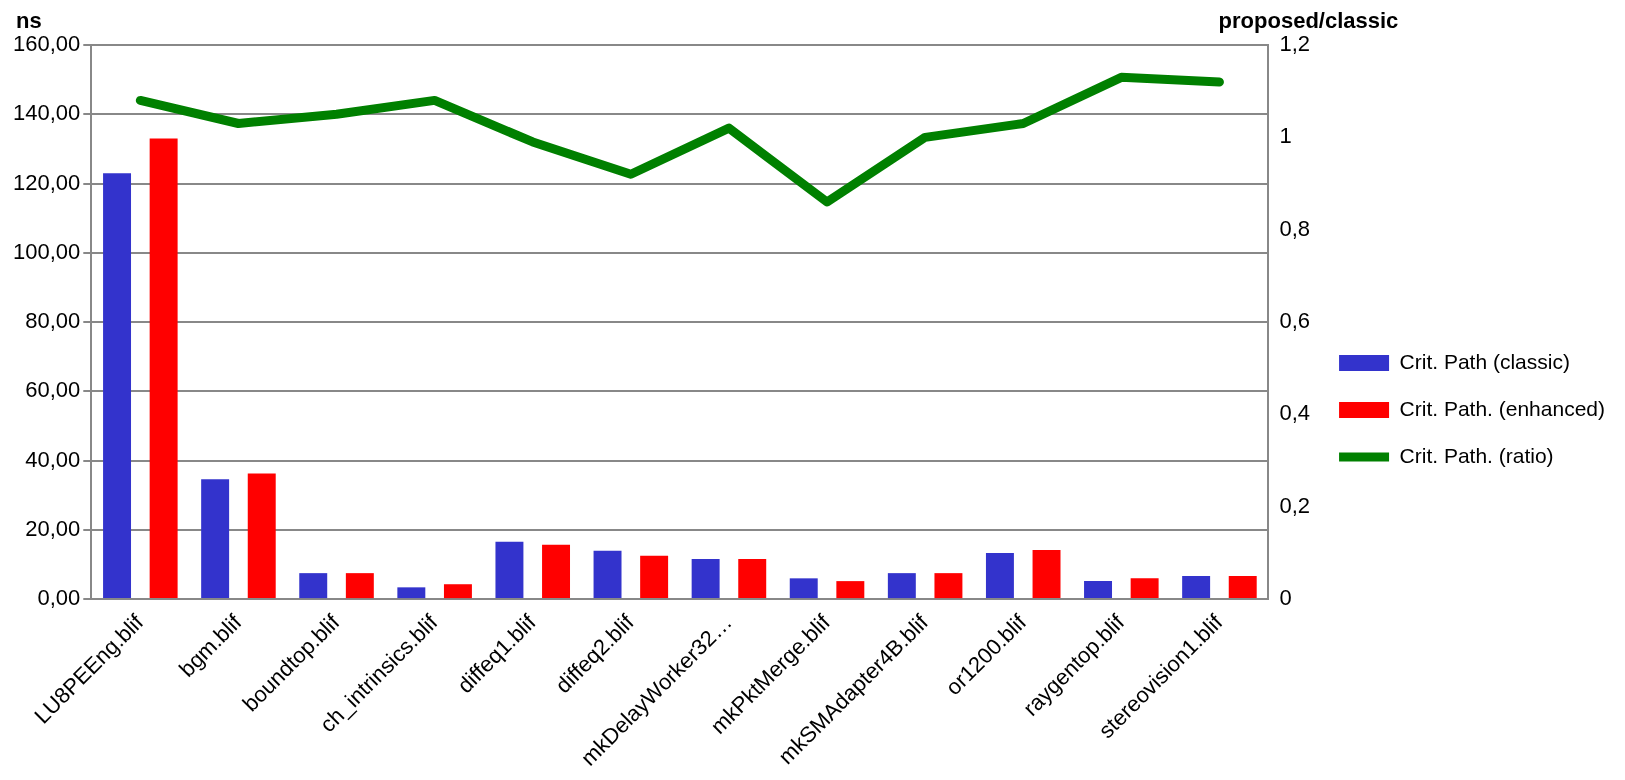 This screenshot has width=1625, height=780. Describe the element at coordinates (46, 182) in the screenshot. I see `y-tick-label: 120,00` at that location.